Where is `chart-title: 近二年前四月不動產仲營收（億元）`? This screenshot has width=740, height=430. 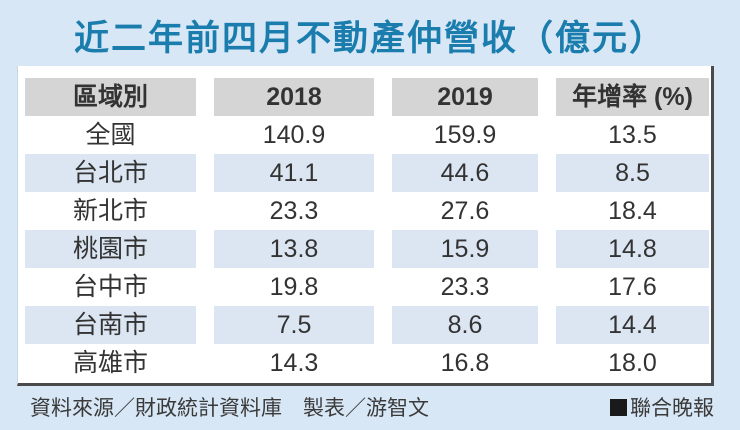
chart-title: 近二年前四月不動產仲營收（億元） is located at coordinates (369, 38).